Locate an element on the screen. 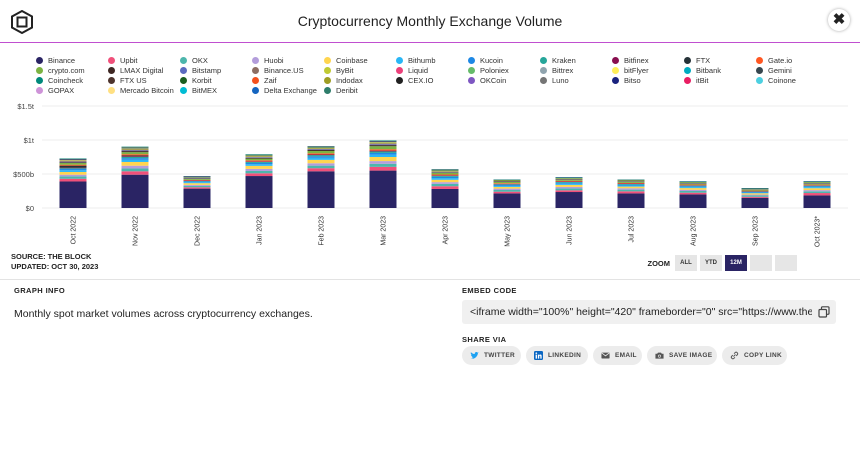  legend-item: Coinone is located at coordinates (776, 81).